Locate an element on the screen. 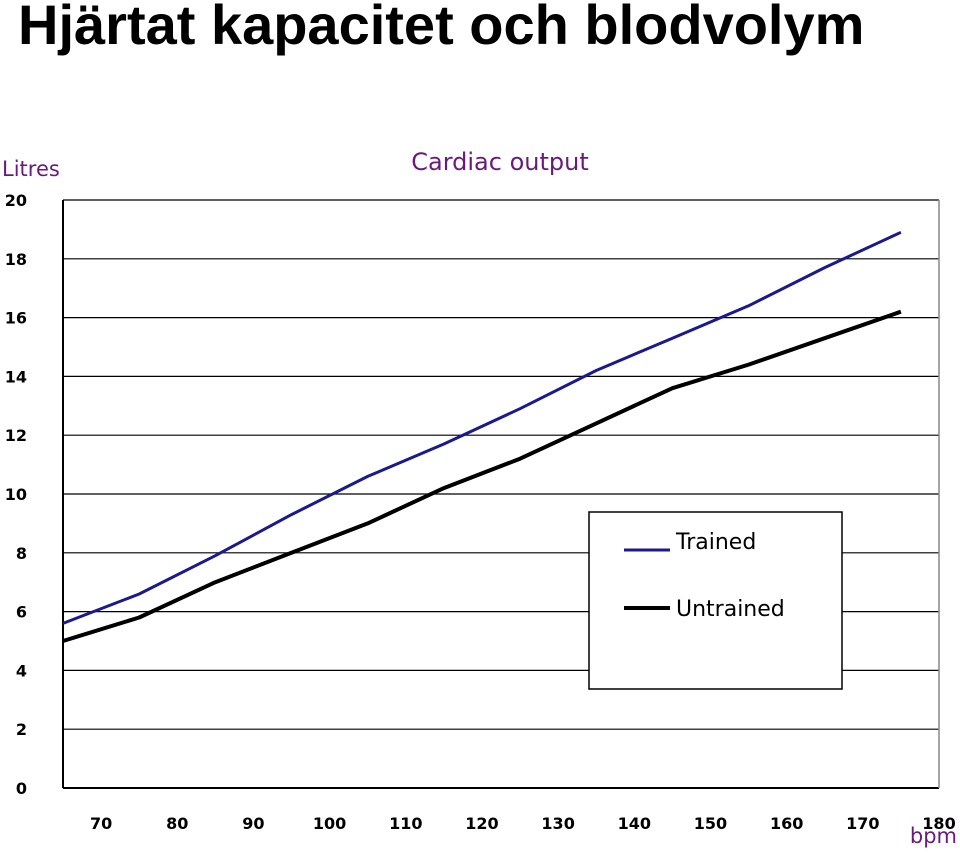 The image size is (960, 855). y-tick-label: 0 is located at coordinates (21, 788).